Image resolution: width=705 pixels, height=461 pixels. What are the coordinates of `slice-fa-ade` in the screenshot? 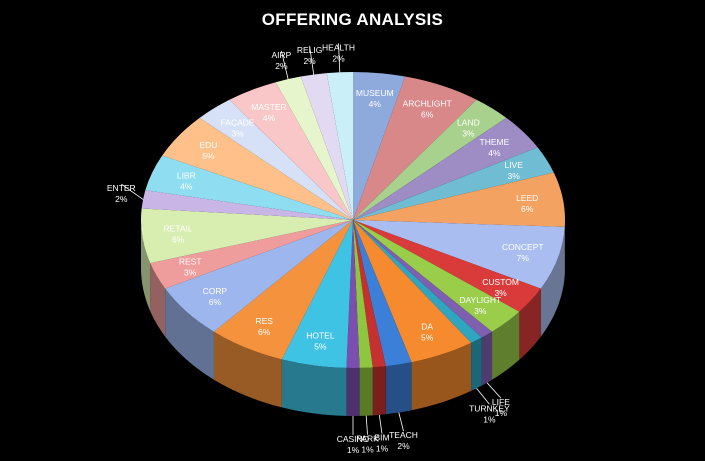 It's located at (276, 159).